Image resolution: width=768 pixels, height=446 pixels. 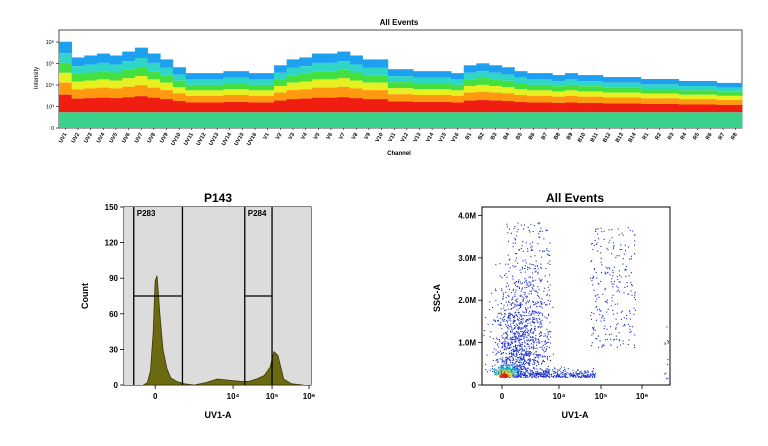 I want to click on spectrum-column-v13, so click(x=420, y=99).